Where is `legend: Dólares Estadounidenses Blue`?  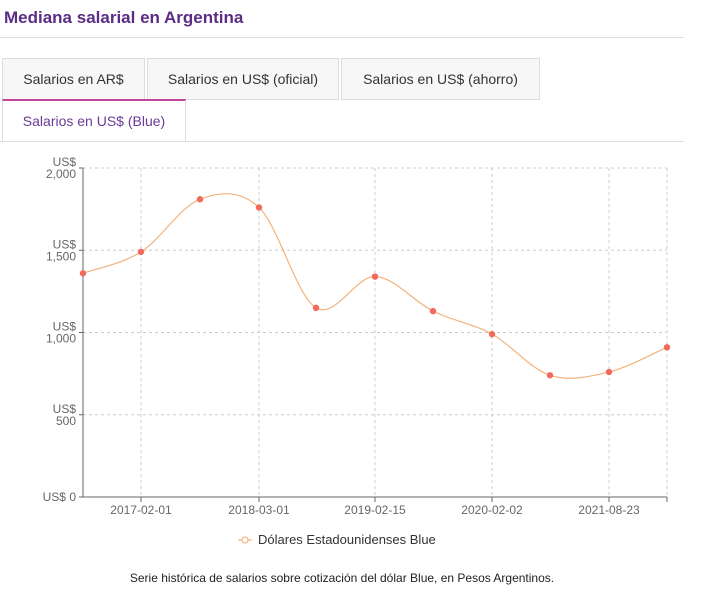 legend: Dólares Estadounidenses Blue is located at coordinates (337, 539).